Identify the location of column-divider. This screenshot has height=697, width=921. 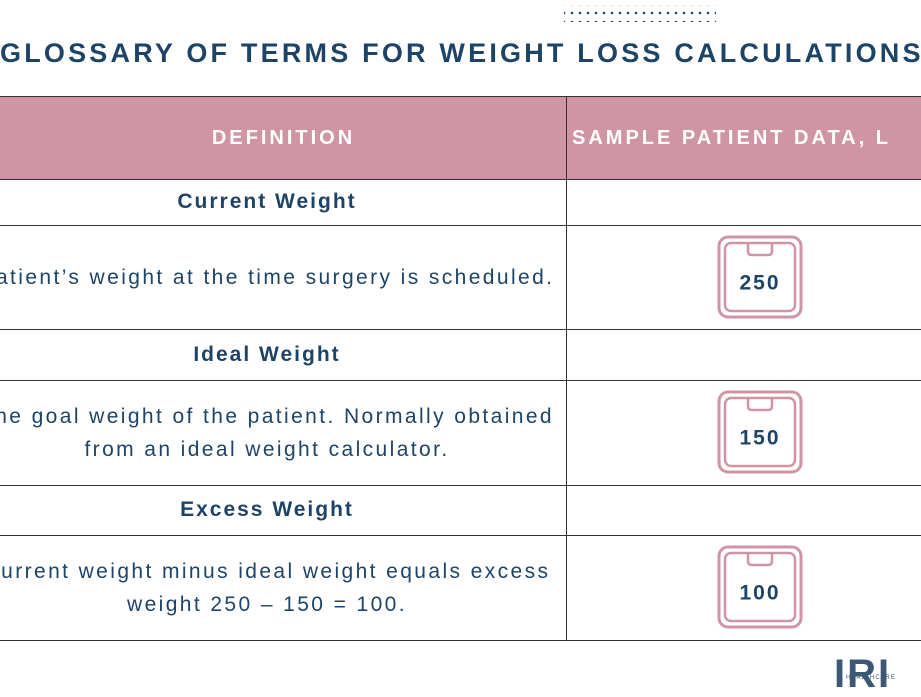
(566, 368).